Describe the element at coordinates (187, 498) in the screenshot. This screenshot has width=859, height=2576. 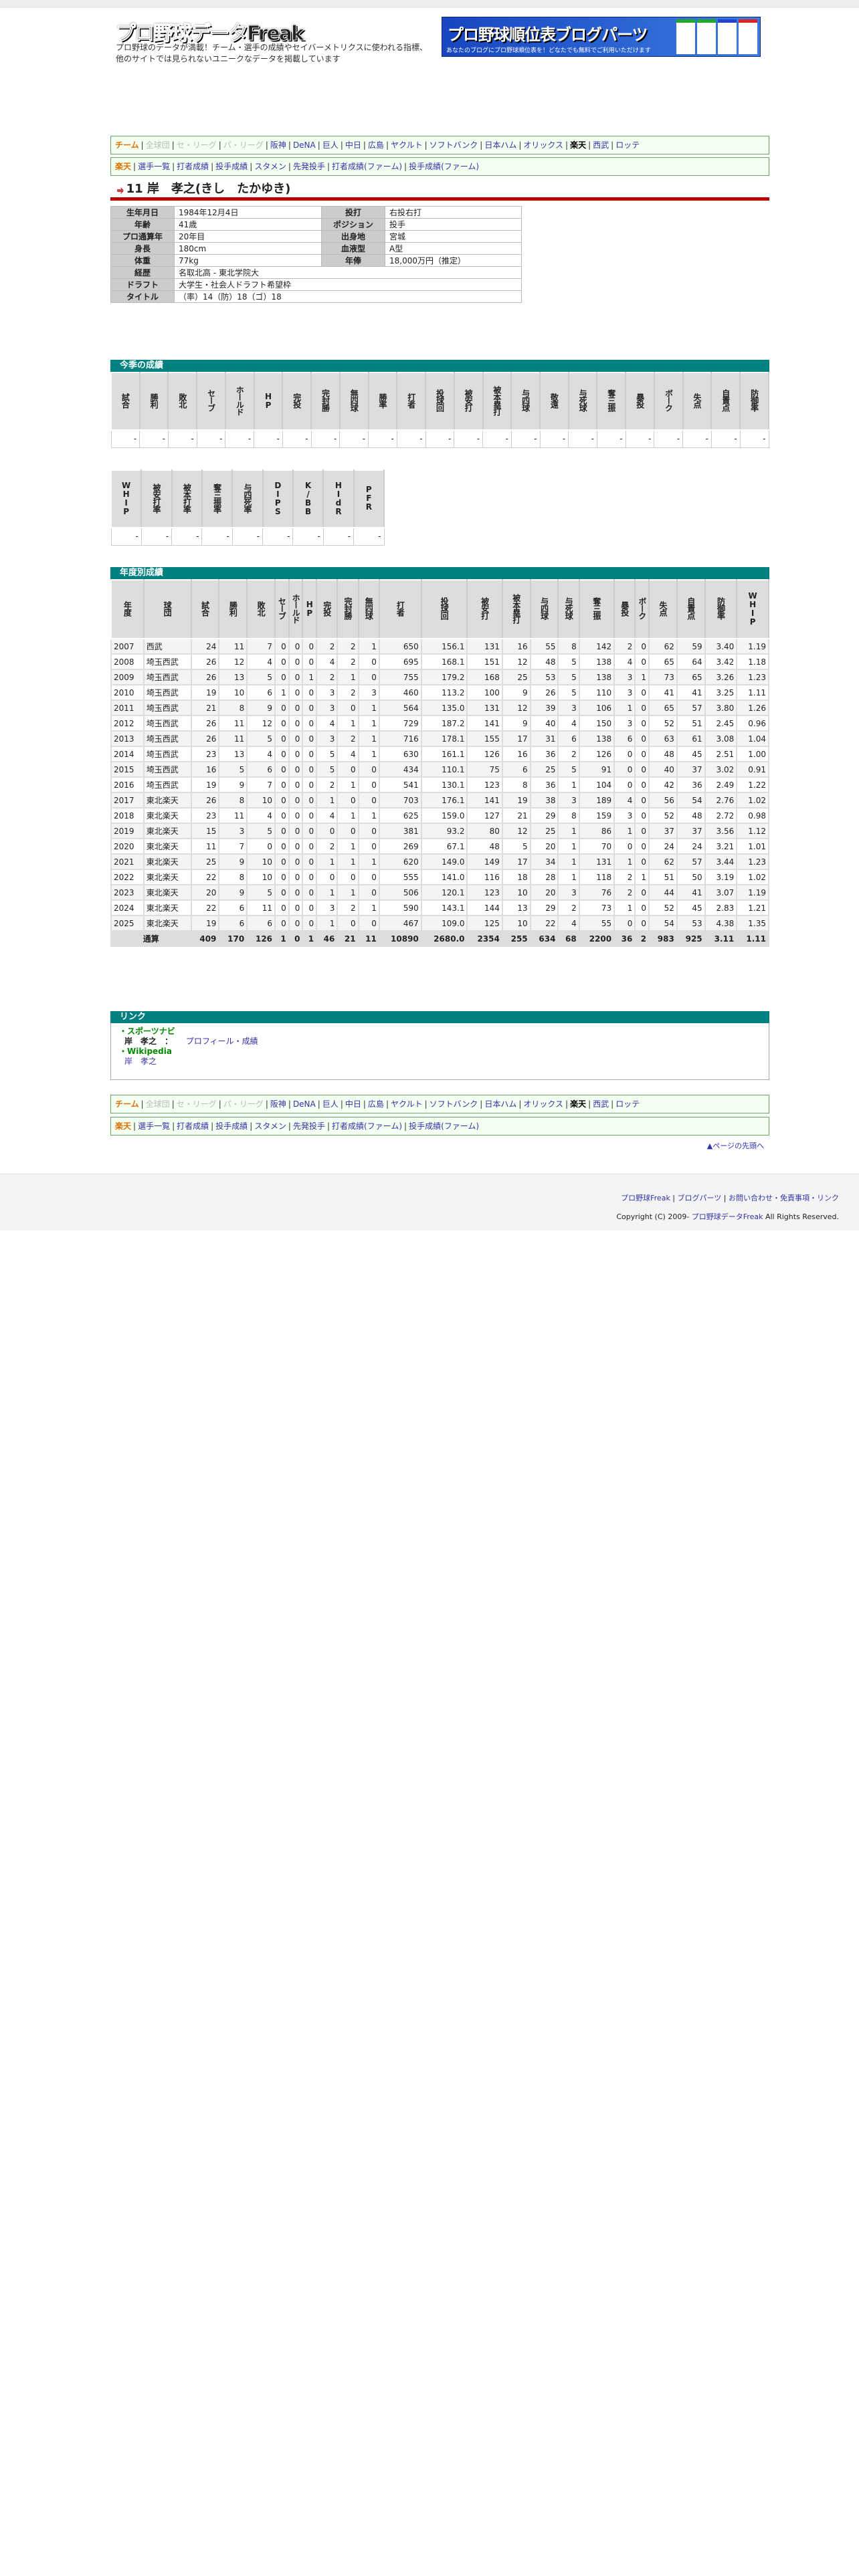
I see `column-header: 被本打率` at that location.